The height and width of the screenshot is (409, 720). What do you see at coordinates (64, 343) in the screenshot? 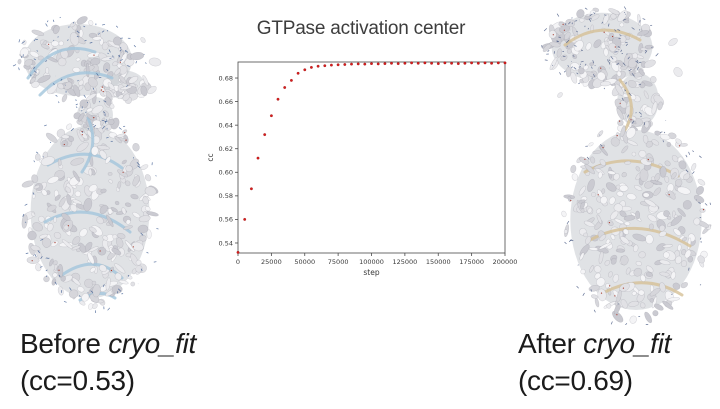
I see `before-label-prefix: Before` at bounding box center [64, 343].